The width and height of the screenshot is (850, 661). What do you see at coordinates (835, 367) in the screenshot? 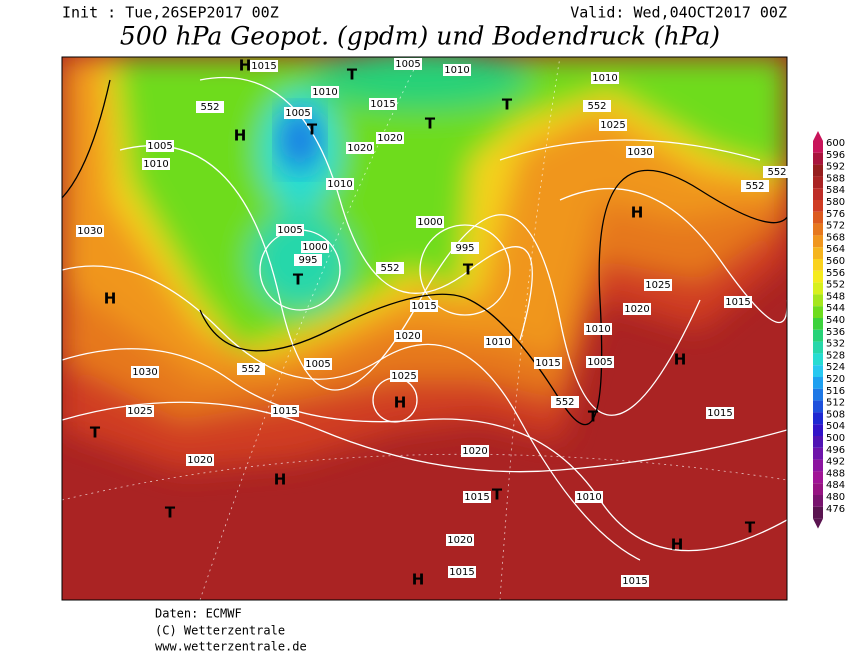
I see `legend-label: 524` at bounding box center [835, 367].